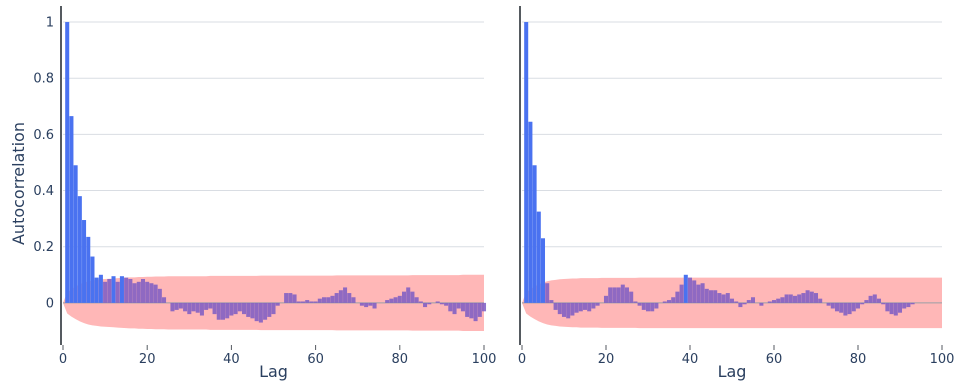  What do you see at coordinates (732, 371) in the screenshot?
I see `panel2-x-axis-title: Lag` at bounding box center [732, 371].